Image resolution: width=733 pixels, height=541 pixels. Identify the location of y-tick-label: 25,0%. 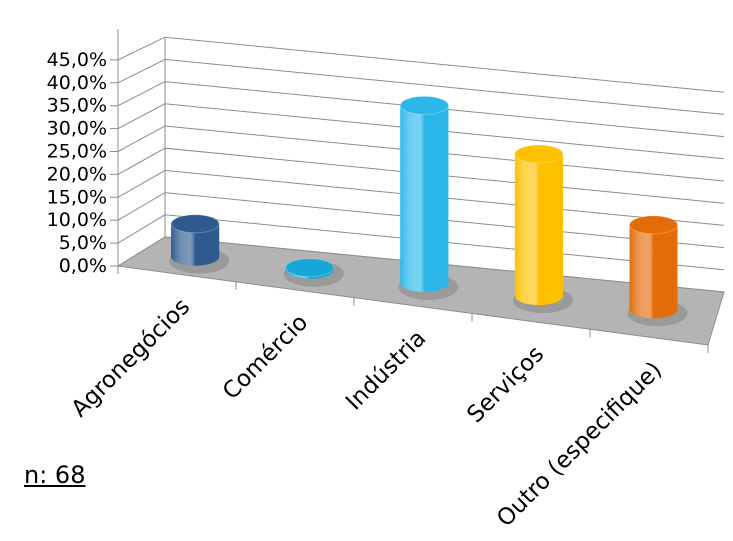
(77, 152).